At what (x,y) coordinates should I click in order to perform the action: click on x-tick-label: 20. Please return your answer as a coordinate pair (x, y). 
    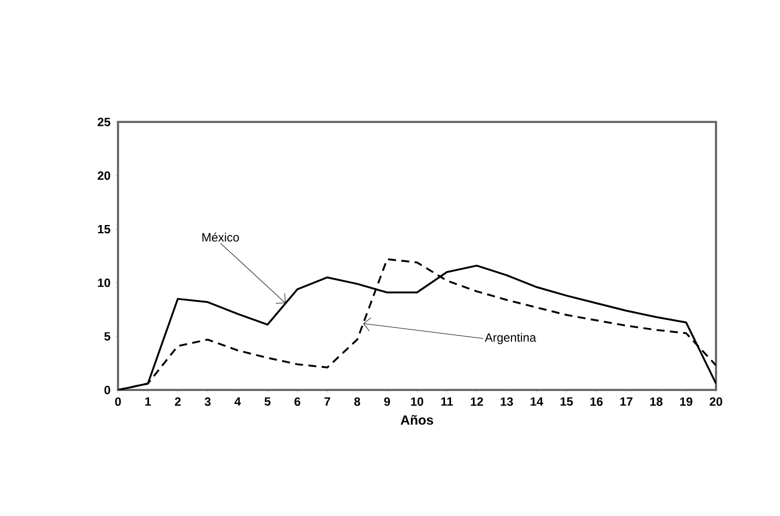
    Looking at the image, I should click on (716, 401).